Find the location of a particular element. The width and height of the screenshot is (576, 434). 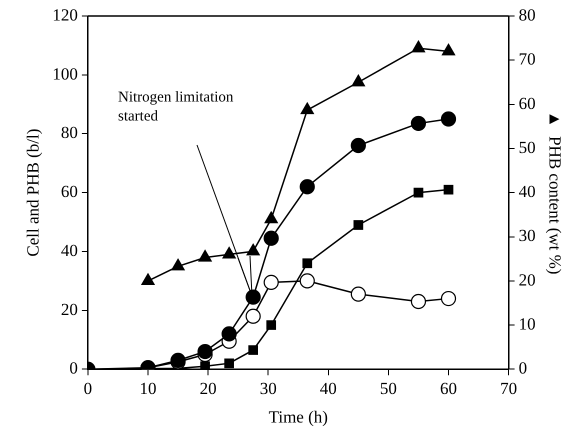

y2-tick-label: 70 is located at coordinates (527, 59).